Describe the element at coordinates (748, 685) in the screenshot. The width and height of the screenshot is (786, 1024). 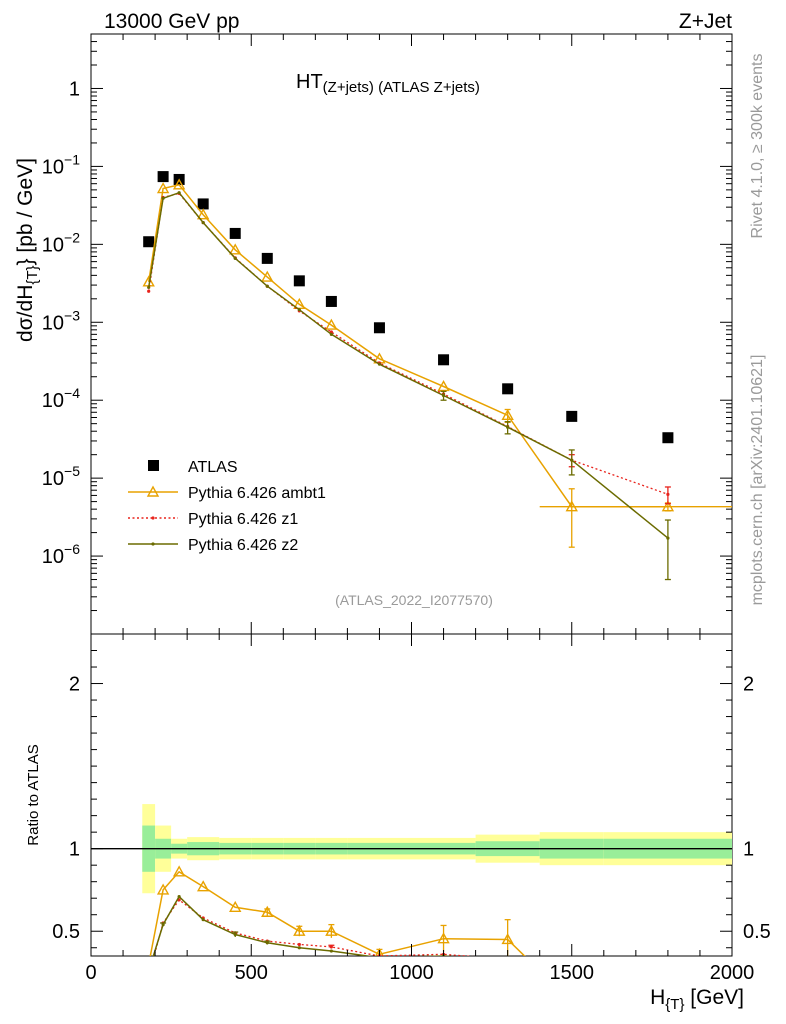
I see `ratio-y-tick-label-right: 2` at that location.